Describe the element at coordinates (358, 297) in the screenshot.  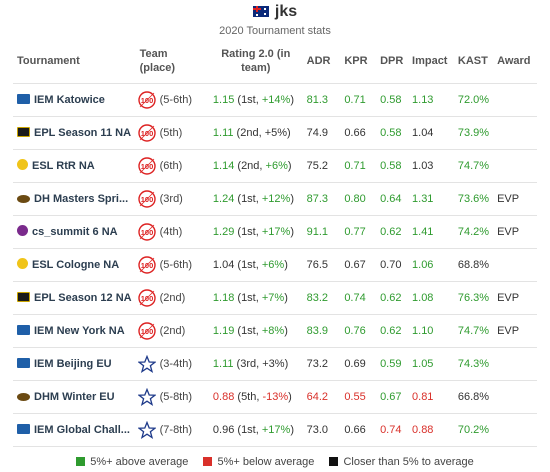
I see `kpr-value: 0.74` at that location.